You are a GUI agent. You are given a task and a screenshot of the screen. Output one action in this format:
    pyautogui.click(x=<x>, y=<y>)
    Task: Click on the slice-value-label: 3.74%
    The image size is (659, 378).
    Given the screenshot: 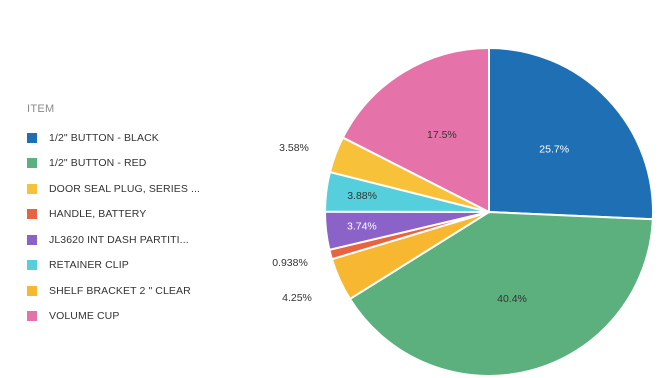 What is the action you would take?
    pyautogui.click(x=362, y=226)
    